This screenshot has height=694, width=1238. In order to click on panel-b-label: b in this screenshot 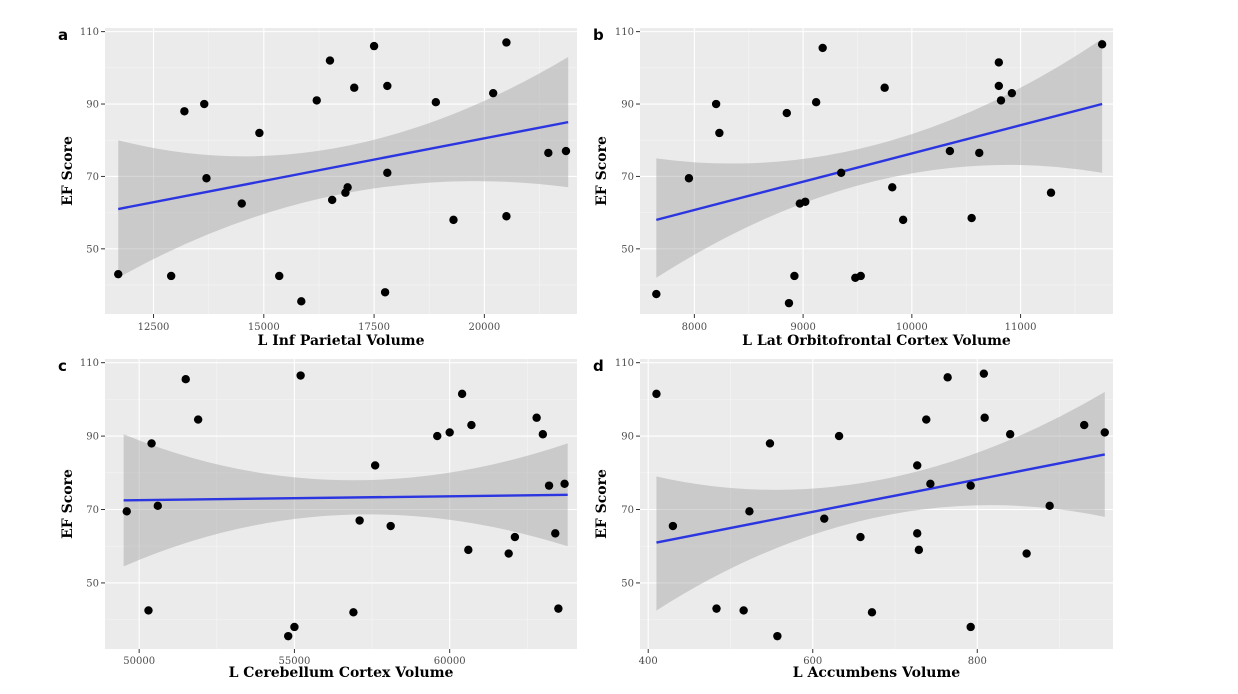, I will do `click(598, 35)`.